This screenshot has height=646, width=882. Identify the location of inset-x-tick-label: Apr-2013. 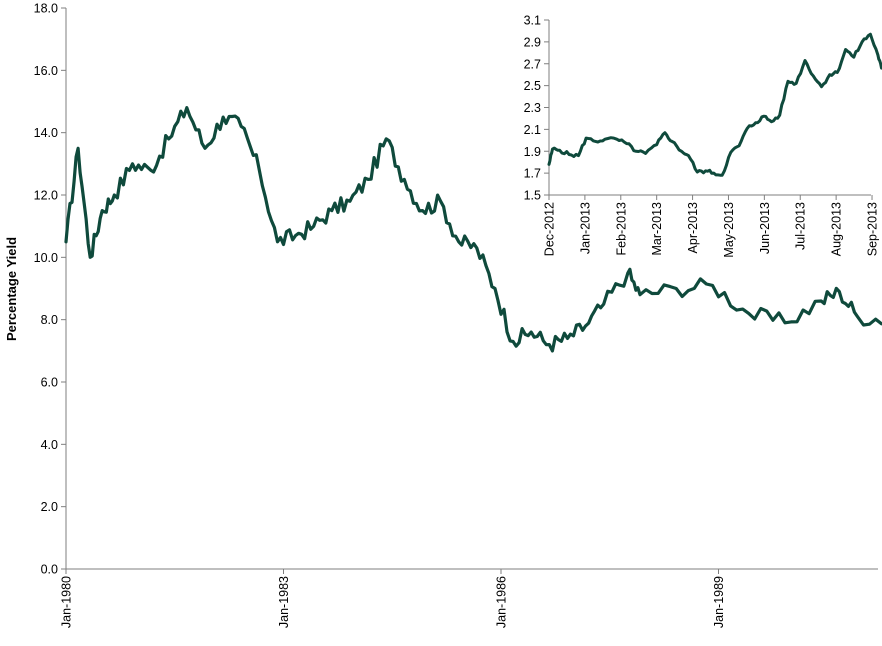
(693, 227).